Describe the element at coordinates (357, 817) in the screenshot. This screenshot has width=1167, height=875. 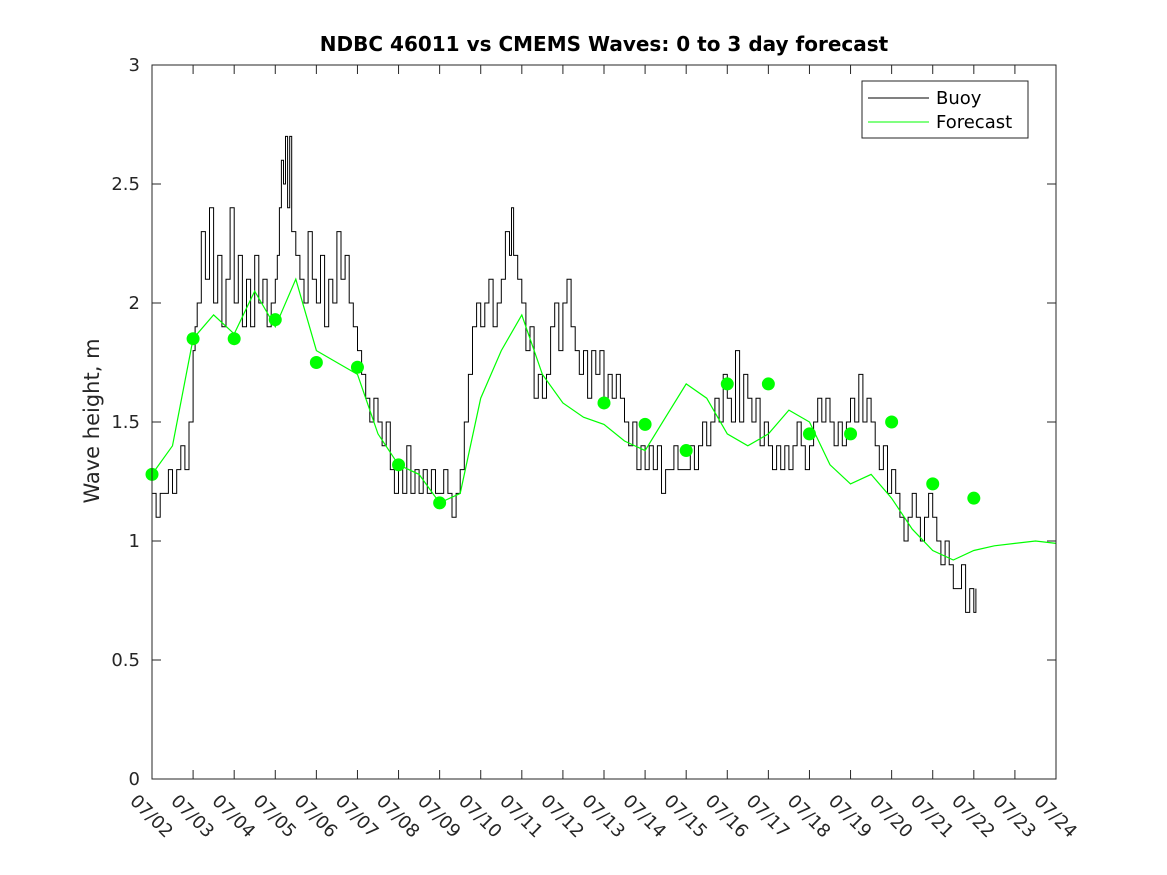
I see `x-tick-label: 07/07` at that location.